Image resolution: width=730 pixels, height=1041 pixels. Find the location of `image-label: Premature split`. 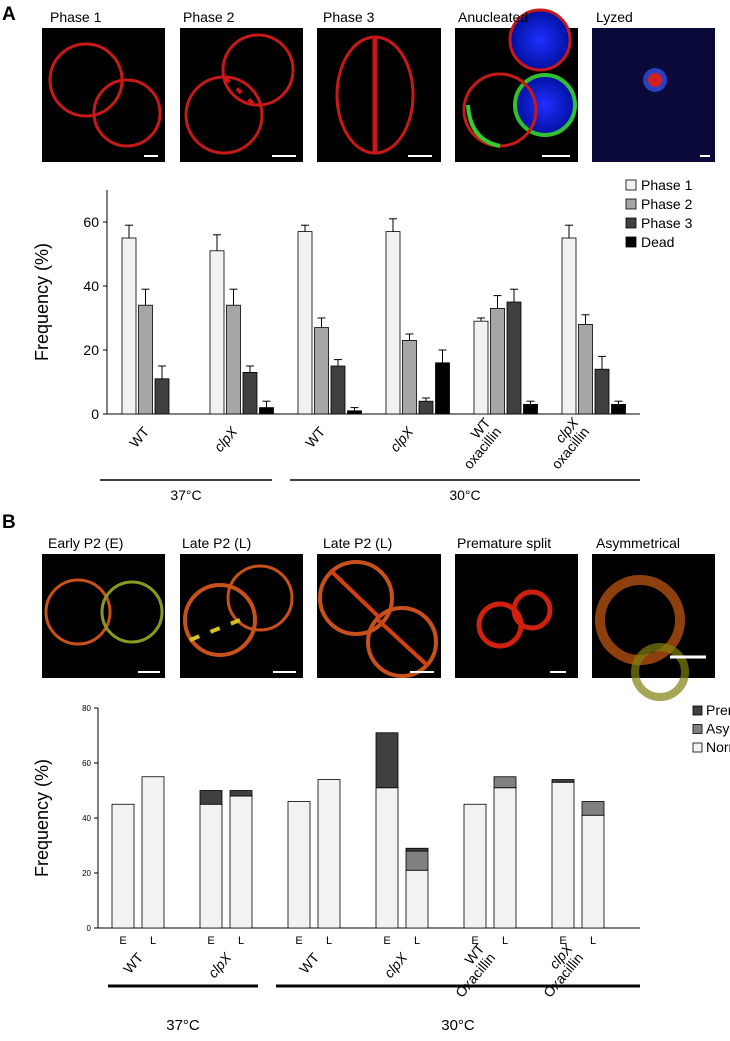

image-label: Premature split is located at coordinates (504, 543).